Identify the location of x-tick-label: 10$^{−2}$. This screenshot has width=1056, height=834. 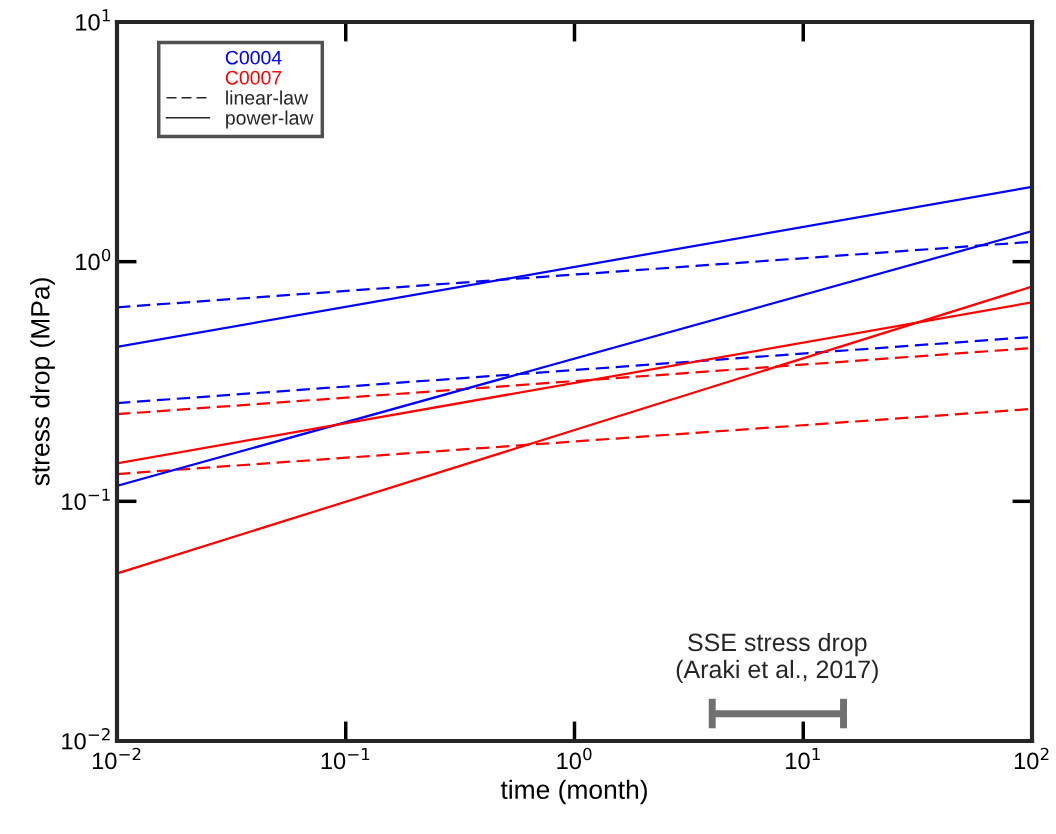
(116, 758).